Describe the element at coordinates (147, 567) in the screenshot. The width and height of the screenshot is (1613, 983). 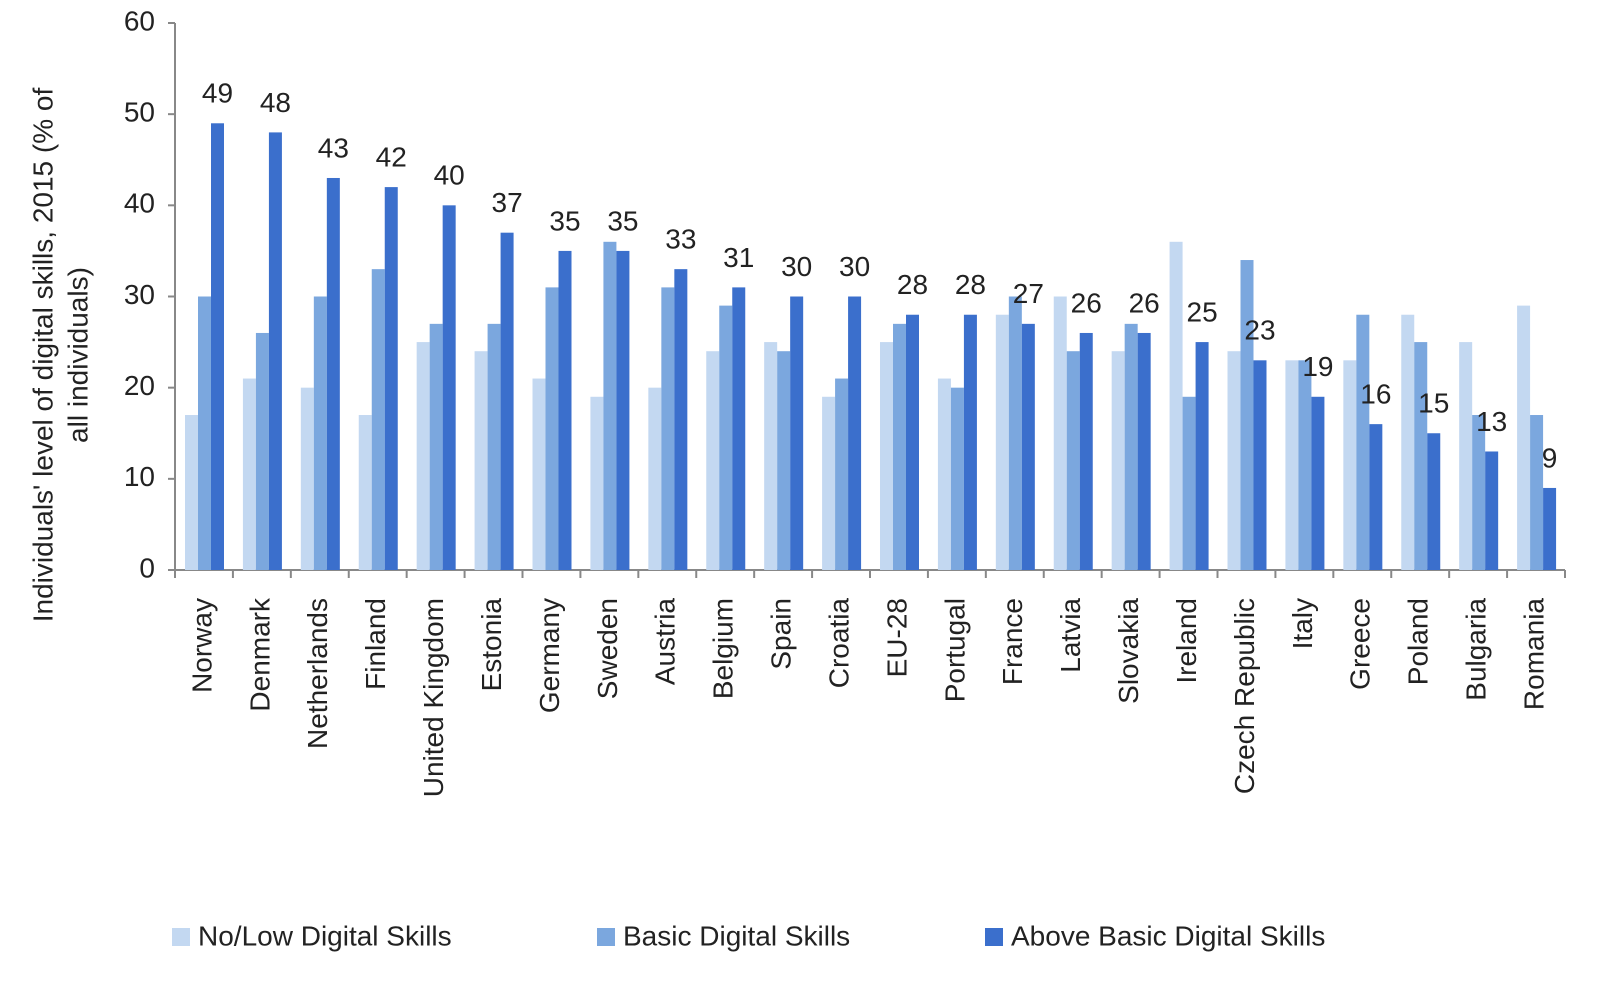
I see `y-tick-label: 0` at that location.